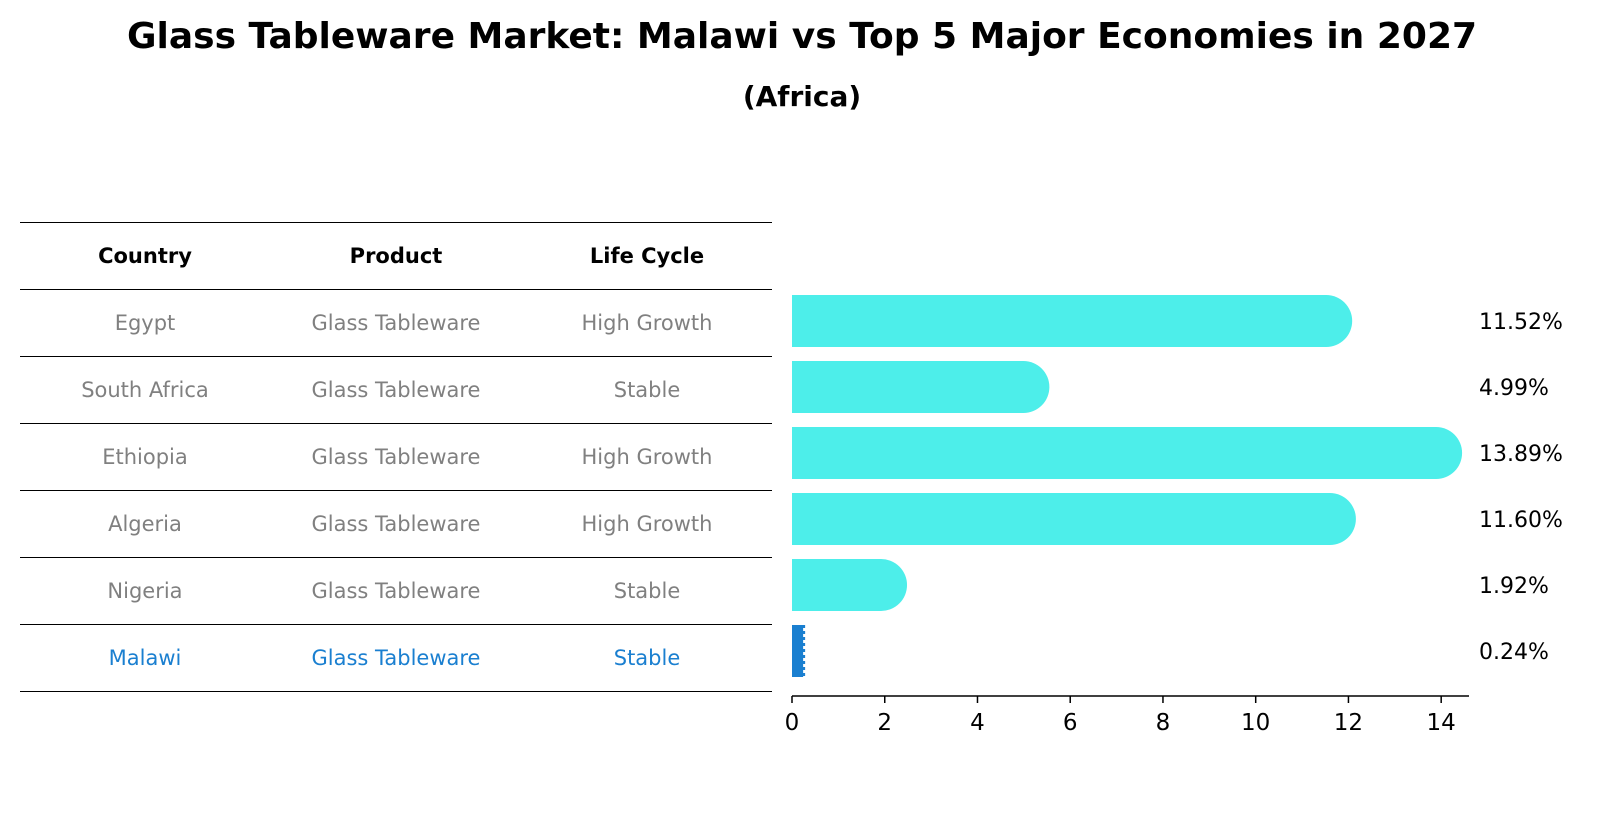 This screenshot has width=1604, height=823. I want to click on x-tick-label: 4, so click(977, 723).